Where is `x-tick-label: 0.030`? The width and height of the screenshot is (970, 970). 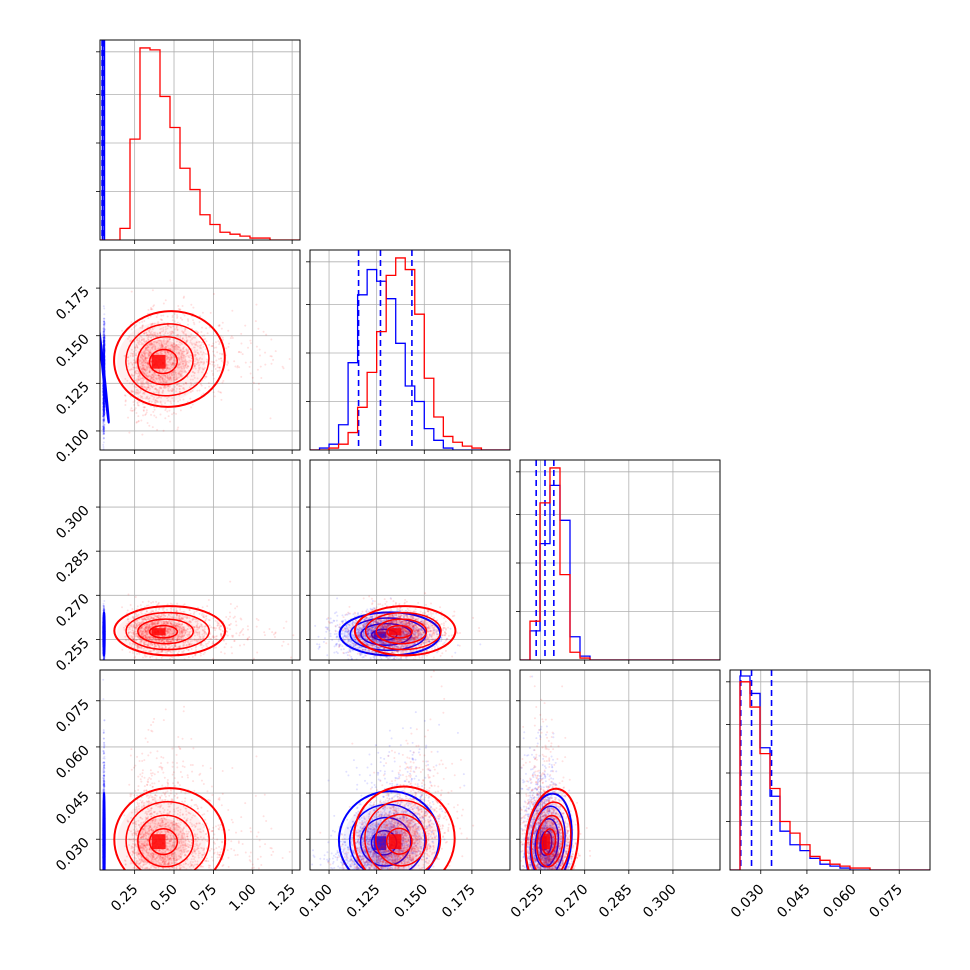
x-tick-label: 0.030 is located at coordinates (748, 902).